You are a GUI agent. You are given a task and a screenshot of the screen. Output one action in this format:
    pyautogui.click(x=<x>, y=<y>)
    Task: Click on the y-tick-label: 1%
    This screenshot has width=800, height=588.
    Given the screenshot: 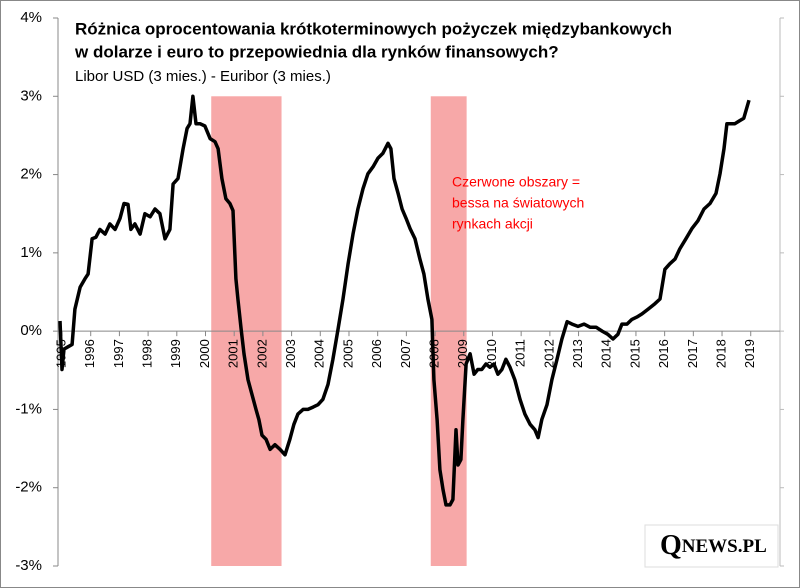 What is the action you would take?
    pyautogui.click(x=31, y=252)
    